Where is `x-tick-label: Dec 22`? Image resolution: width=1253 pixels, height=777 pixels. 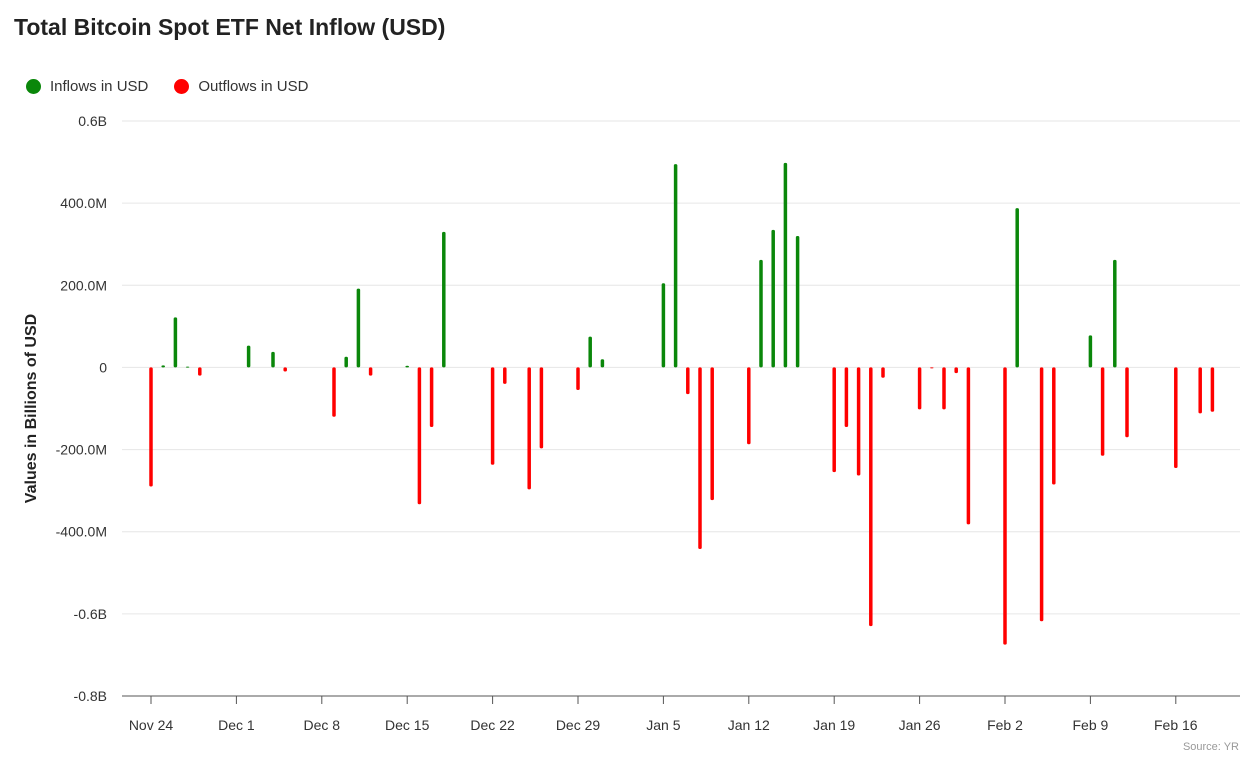 x-tick-label: Dec 22 is located at coordinates (492, 725).